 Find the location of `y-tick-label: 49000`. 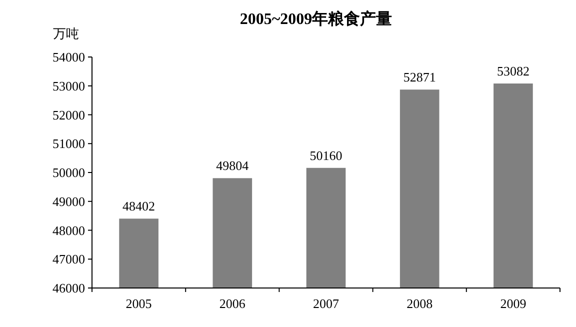

y-tick-label: 49000 is located at coordinates (68, 201).